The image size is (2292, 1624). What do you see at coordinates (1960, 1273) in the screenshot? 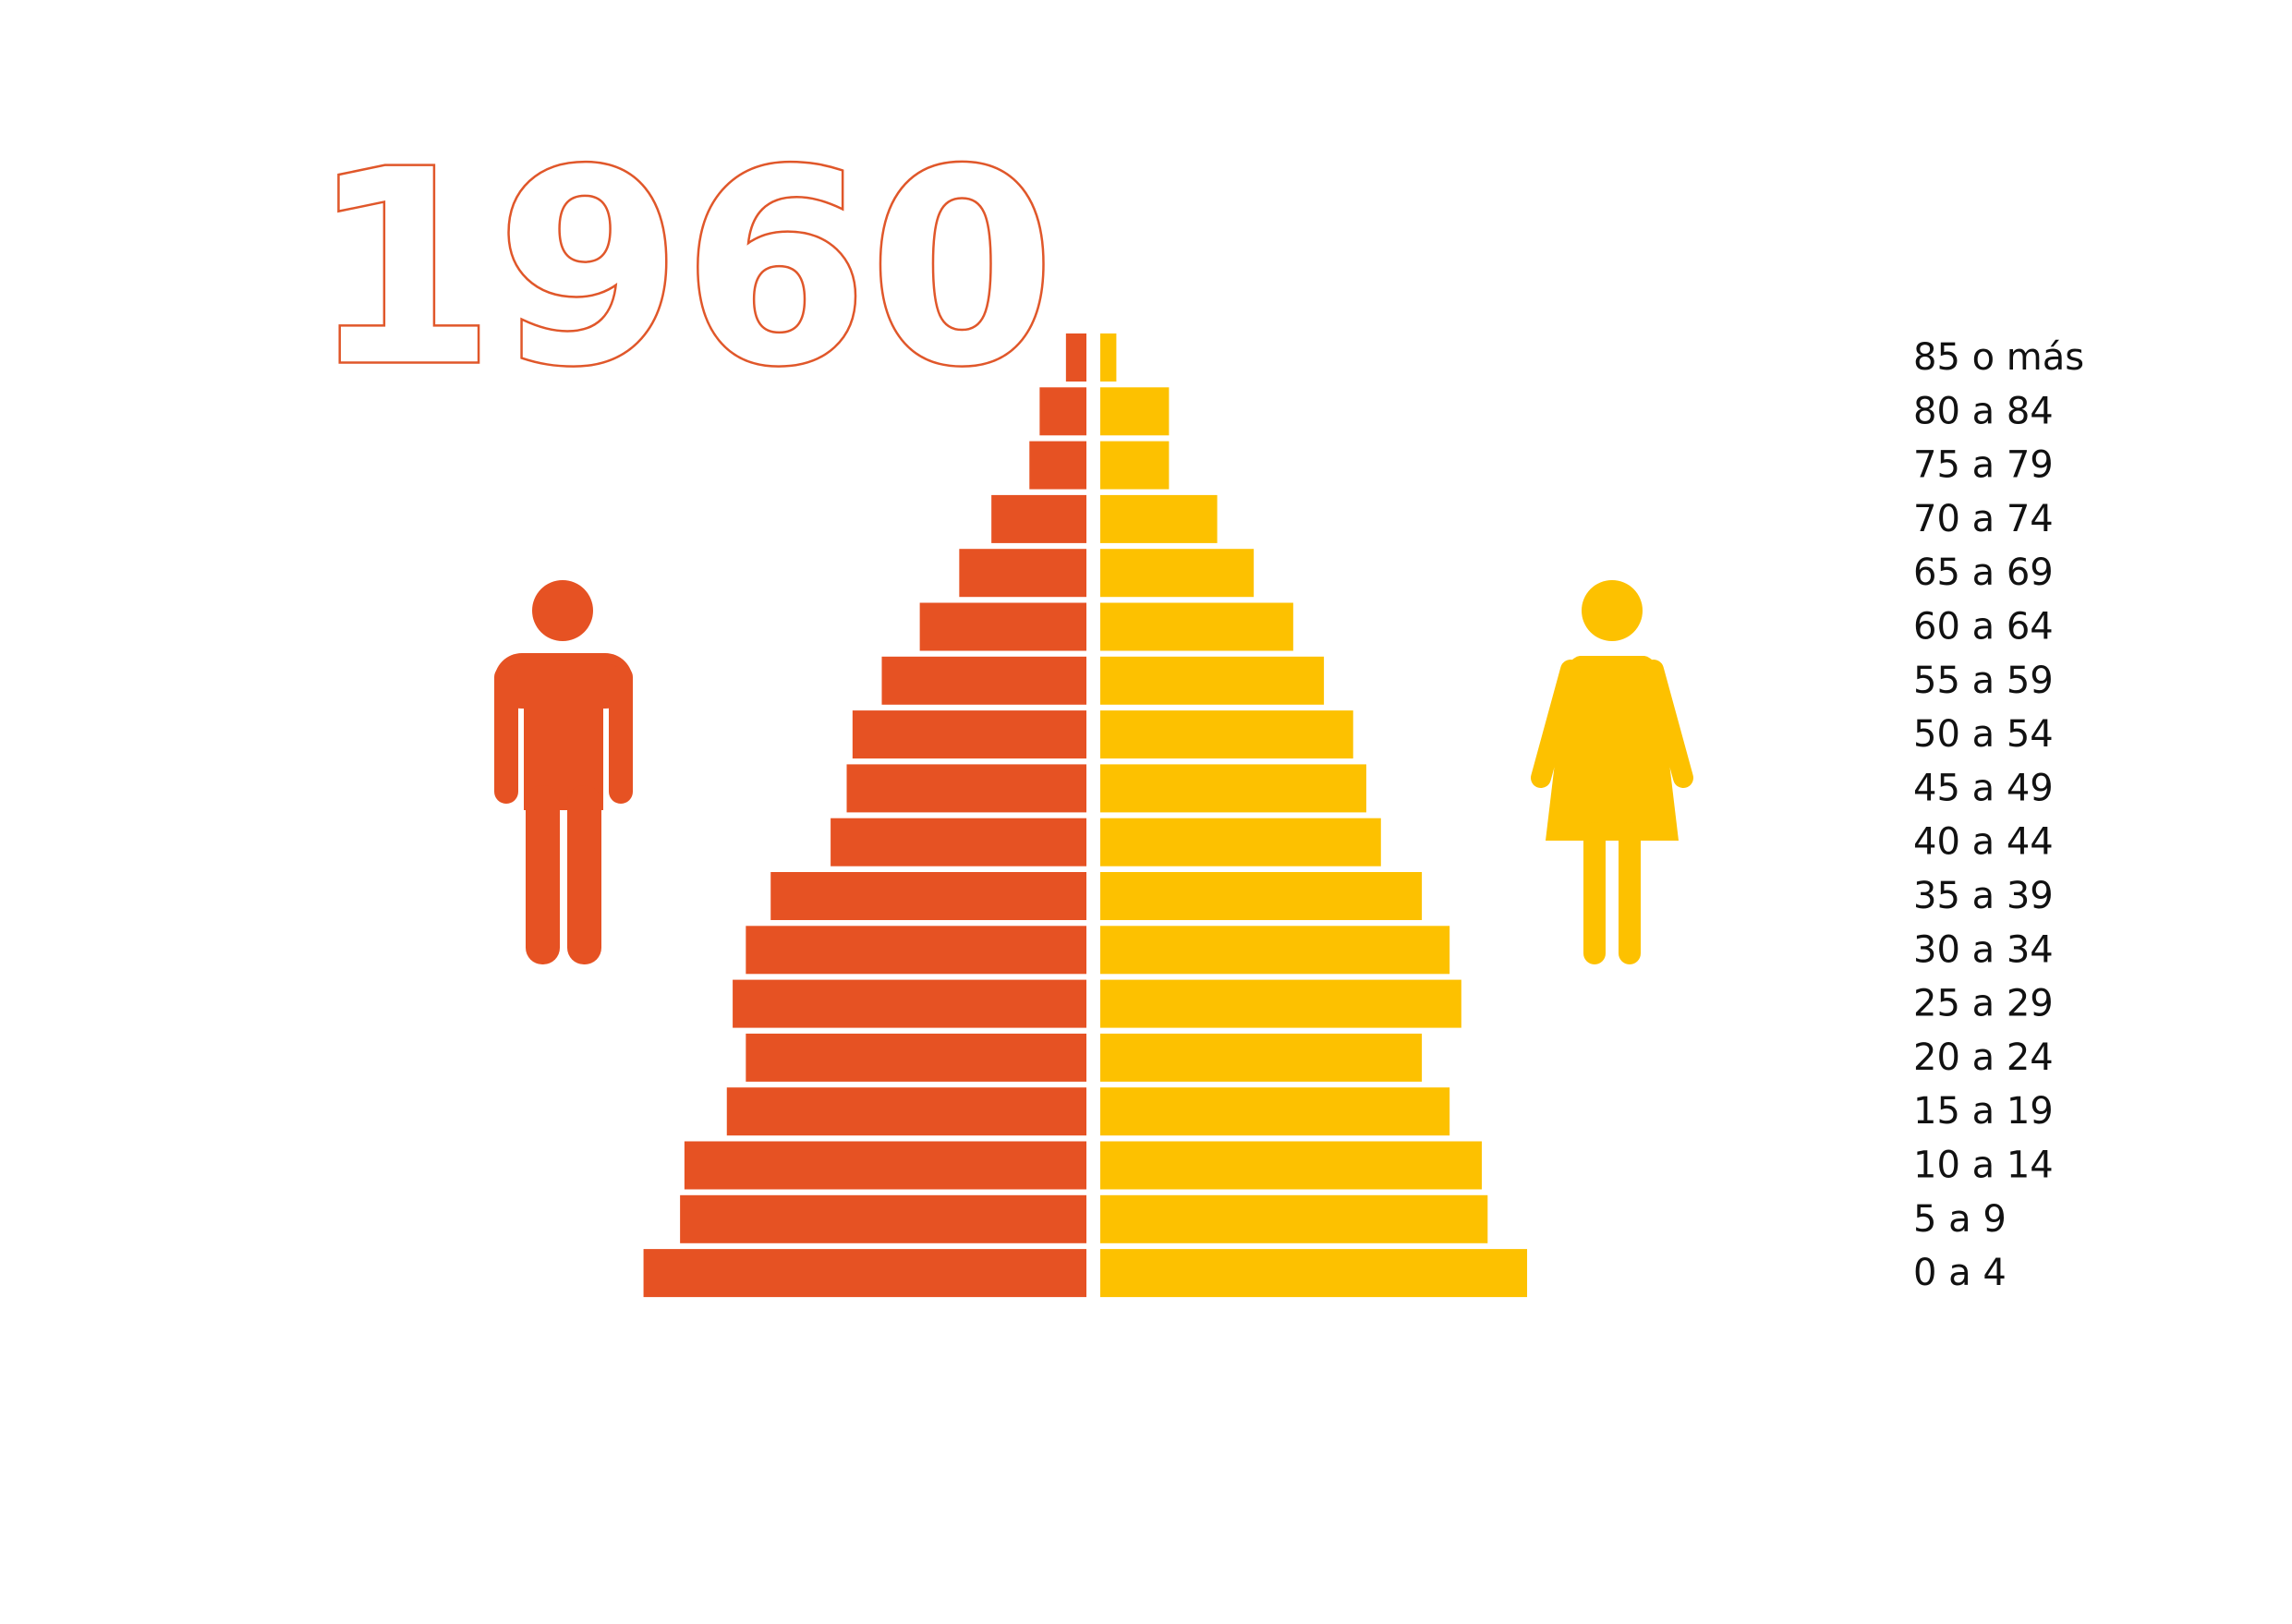
I see `age-label: 0 a 4` at bounding box center [1960, 1273].